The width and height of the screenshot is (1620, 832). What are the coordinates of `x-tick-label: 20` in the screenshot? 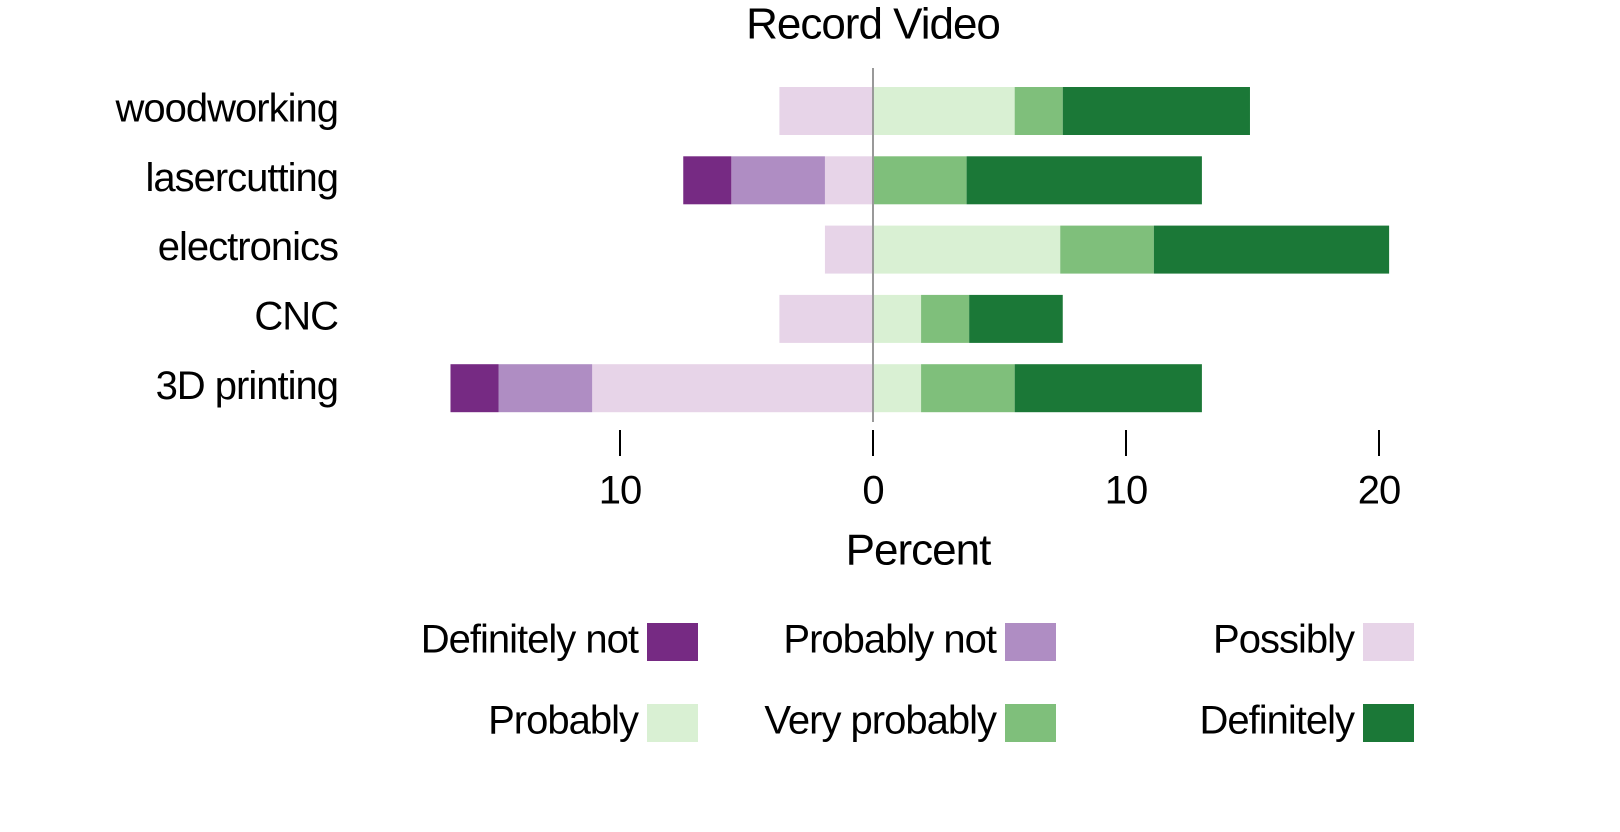 It's located at (1379, 491).